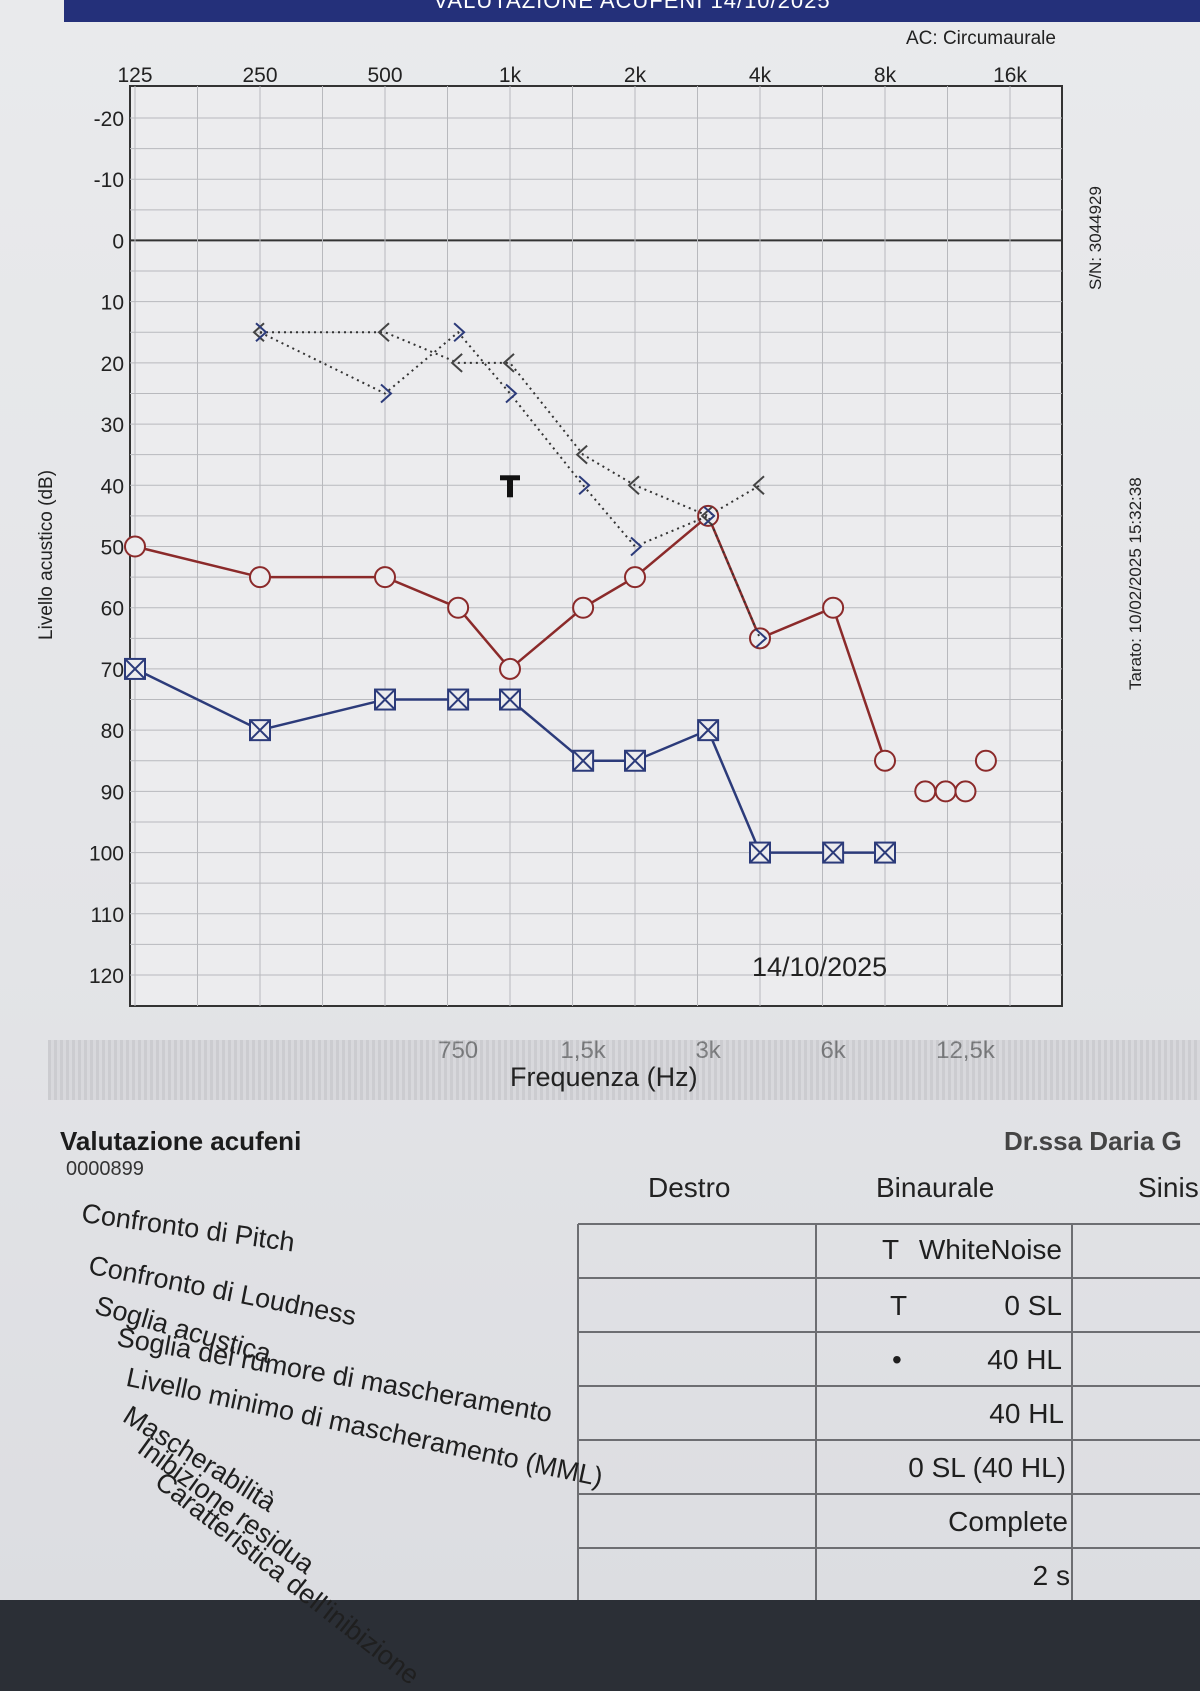  I want to click on y-tick-label: 120, so click(106, 976).